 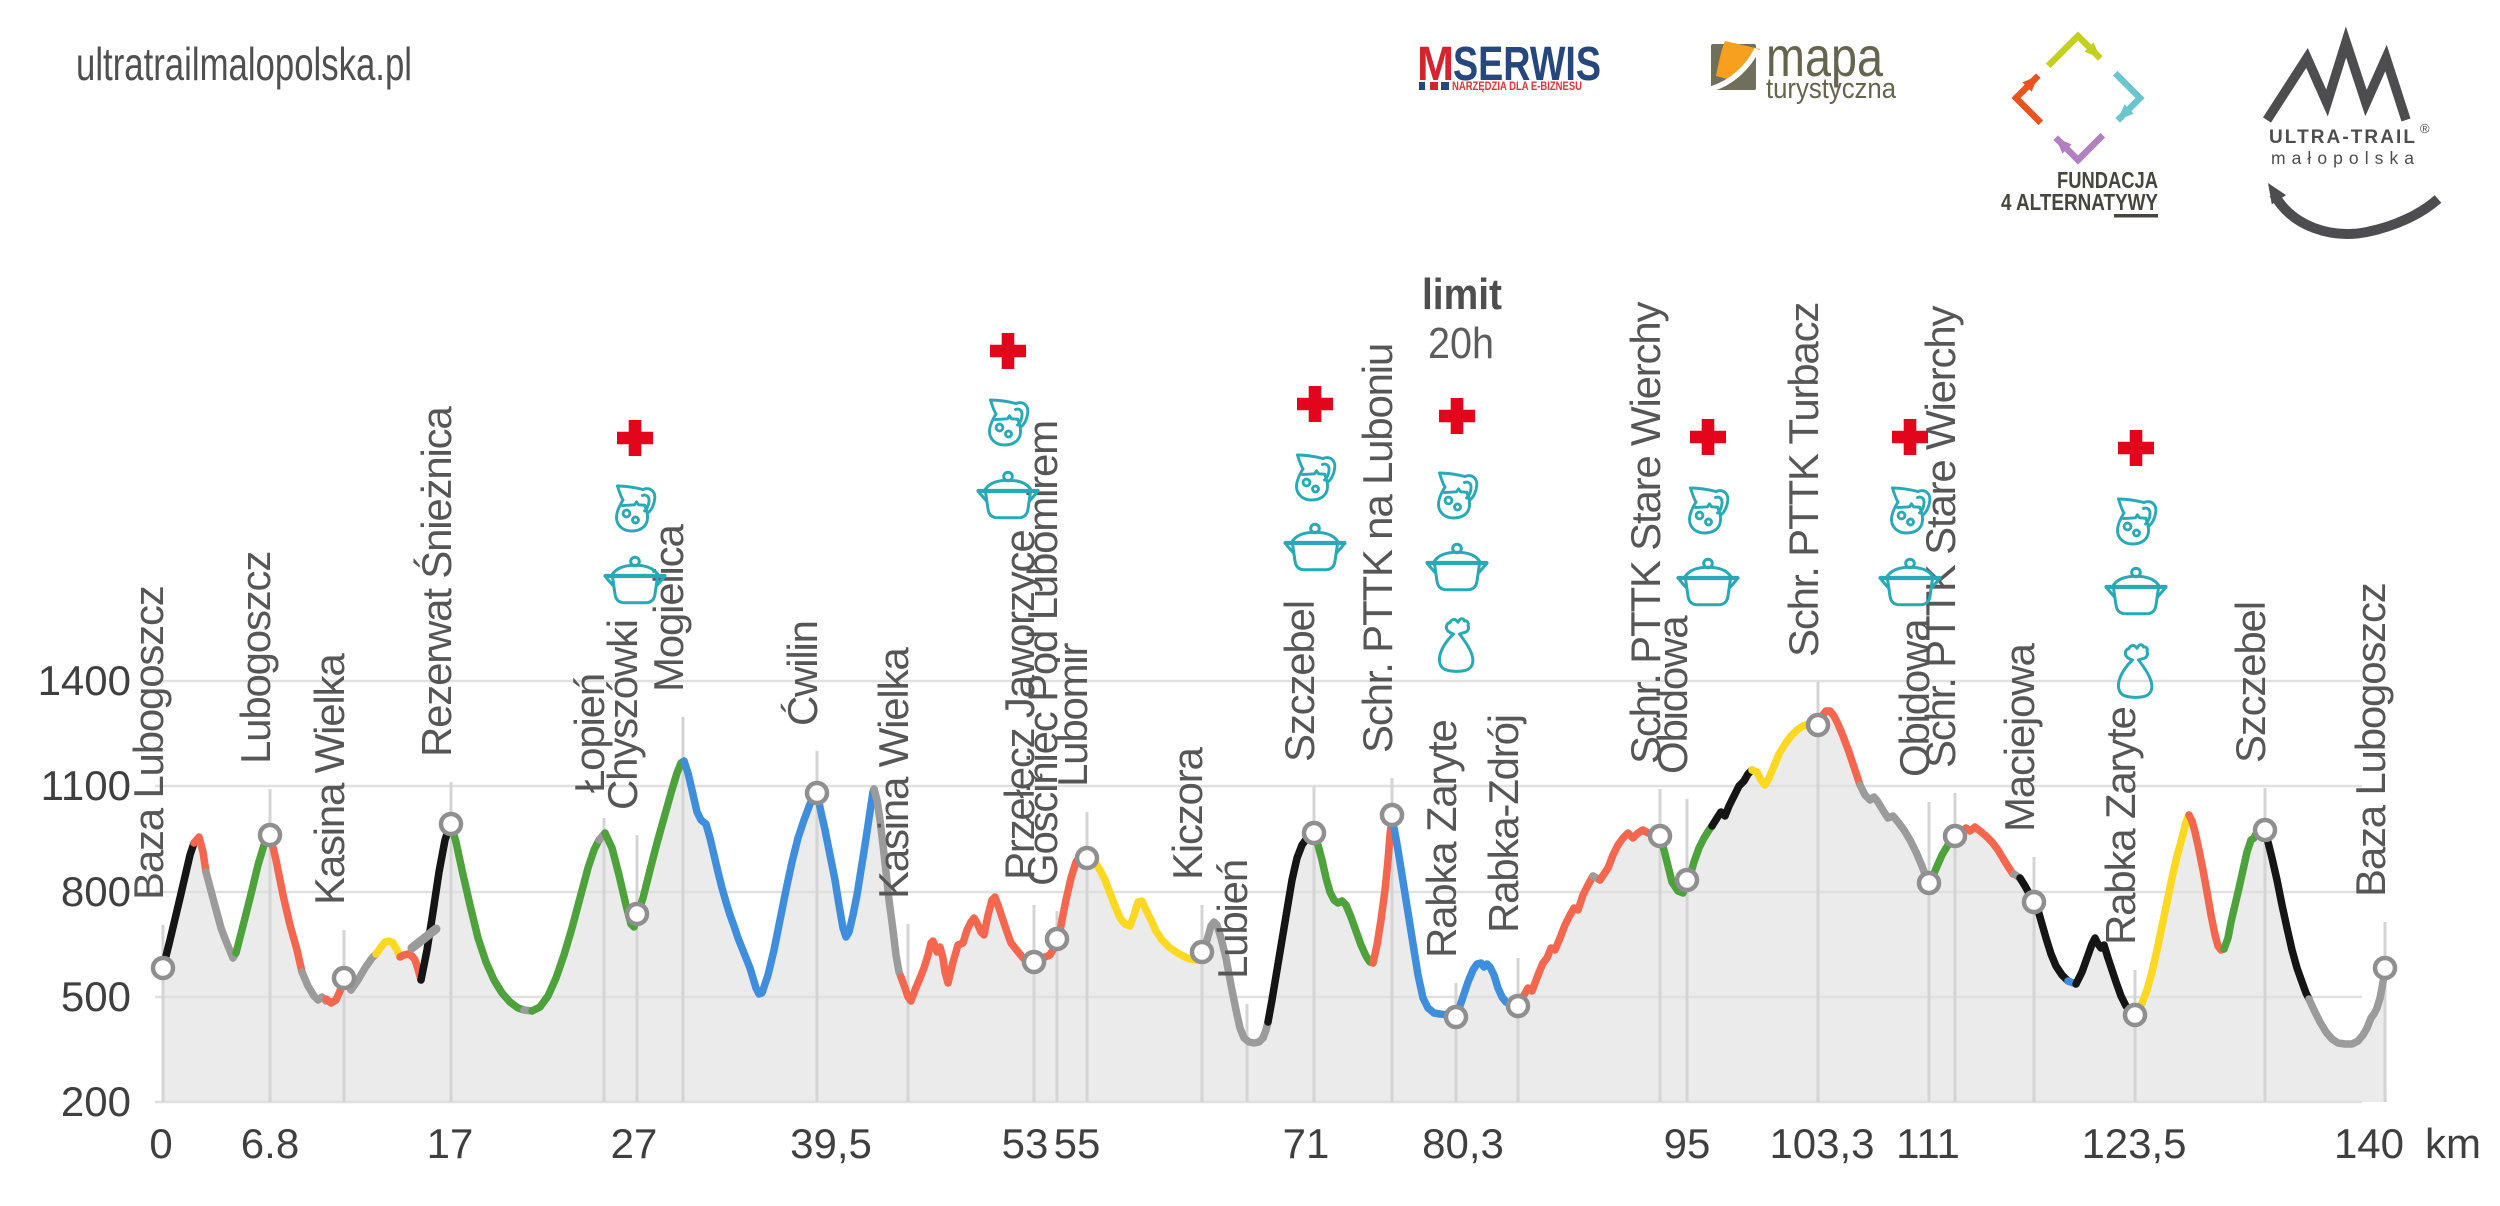 I want to click on svg-text: Schr. PTTK Turbacz, so click(x=1803, y=480).